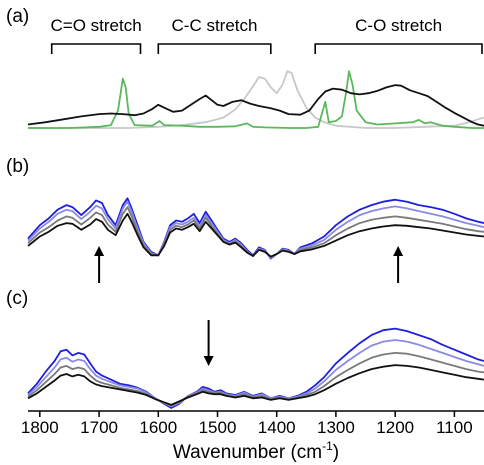  I want to click on panel-b-arrows, so click(249, 264).